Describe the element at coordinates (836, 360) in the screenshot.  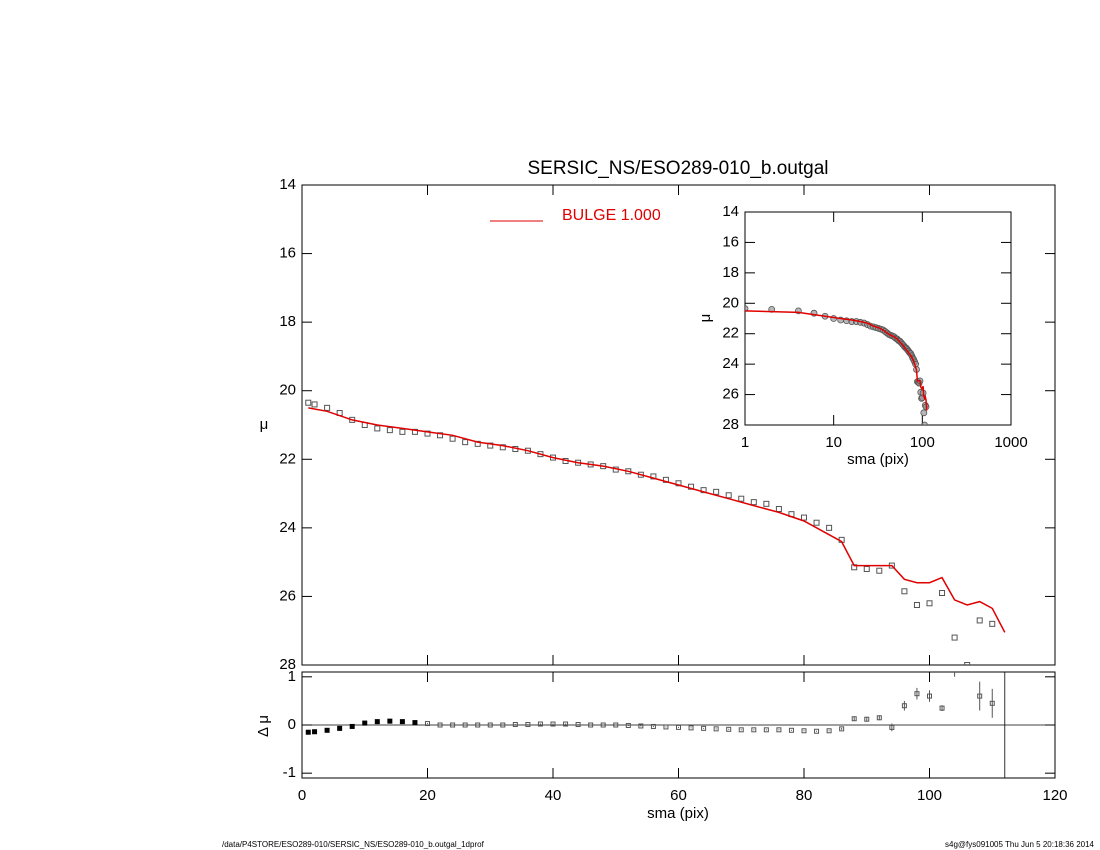
I see `model-line` at that location.